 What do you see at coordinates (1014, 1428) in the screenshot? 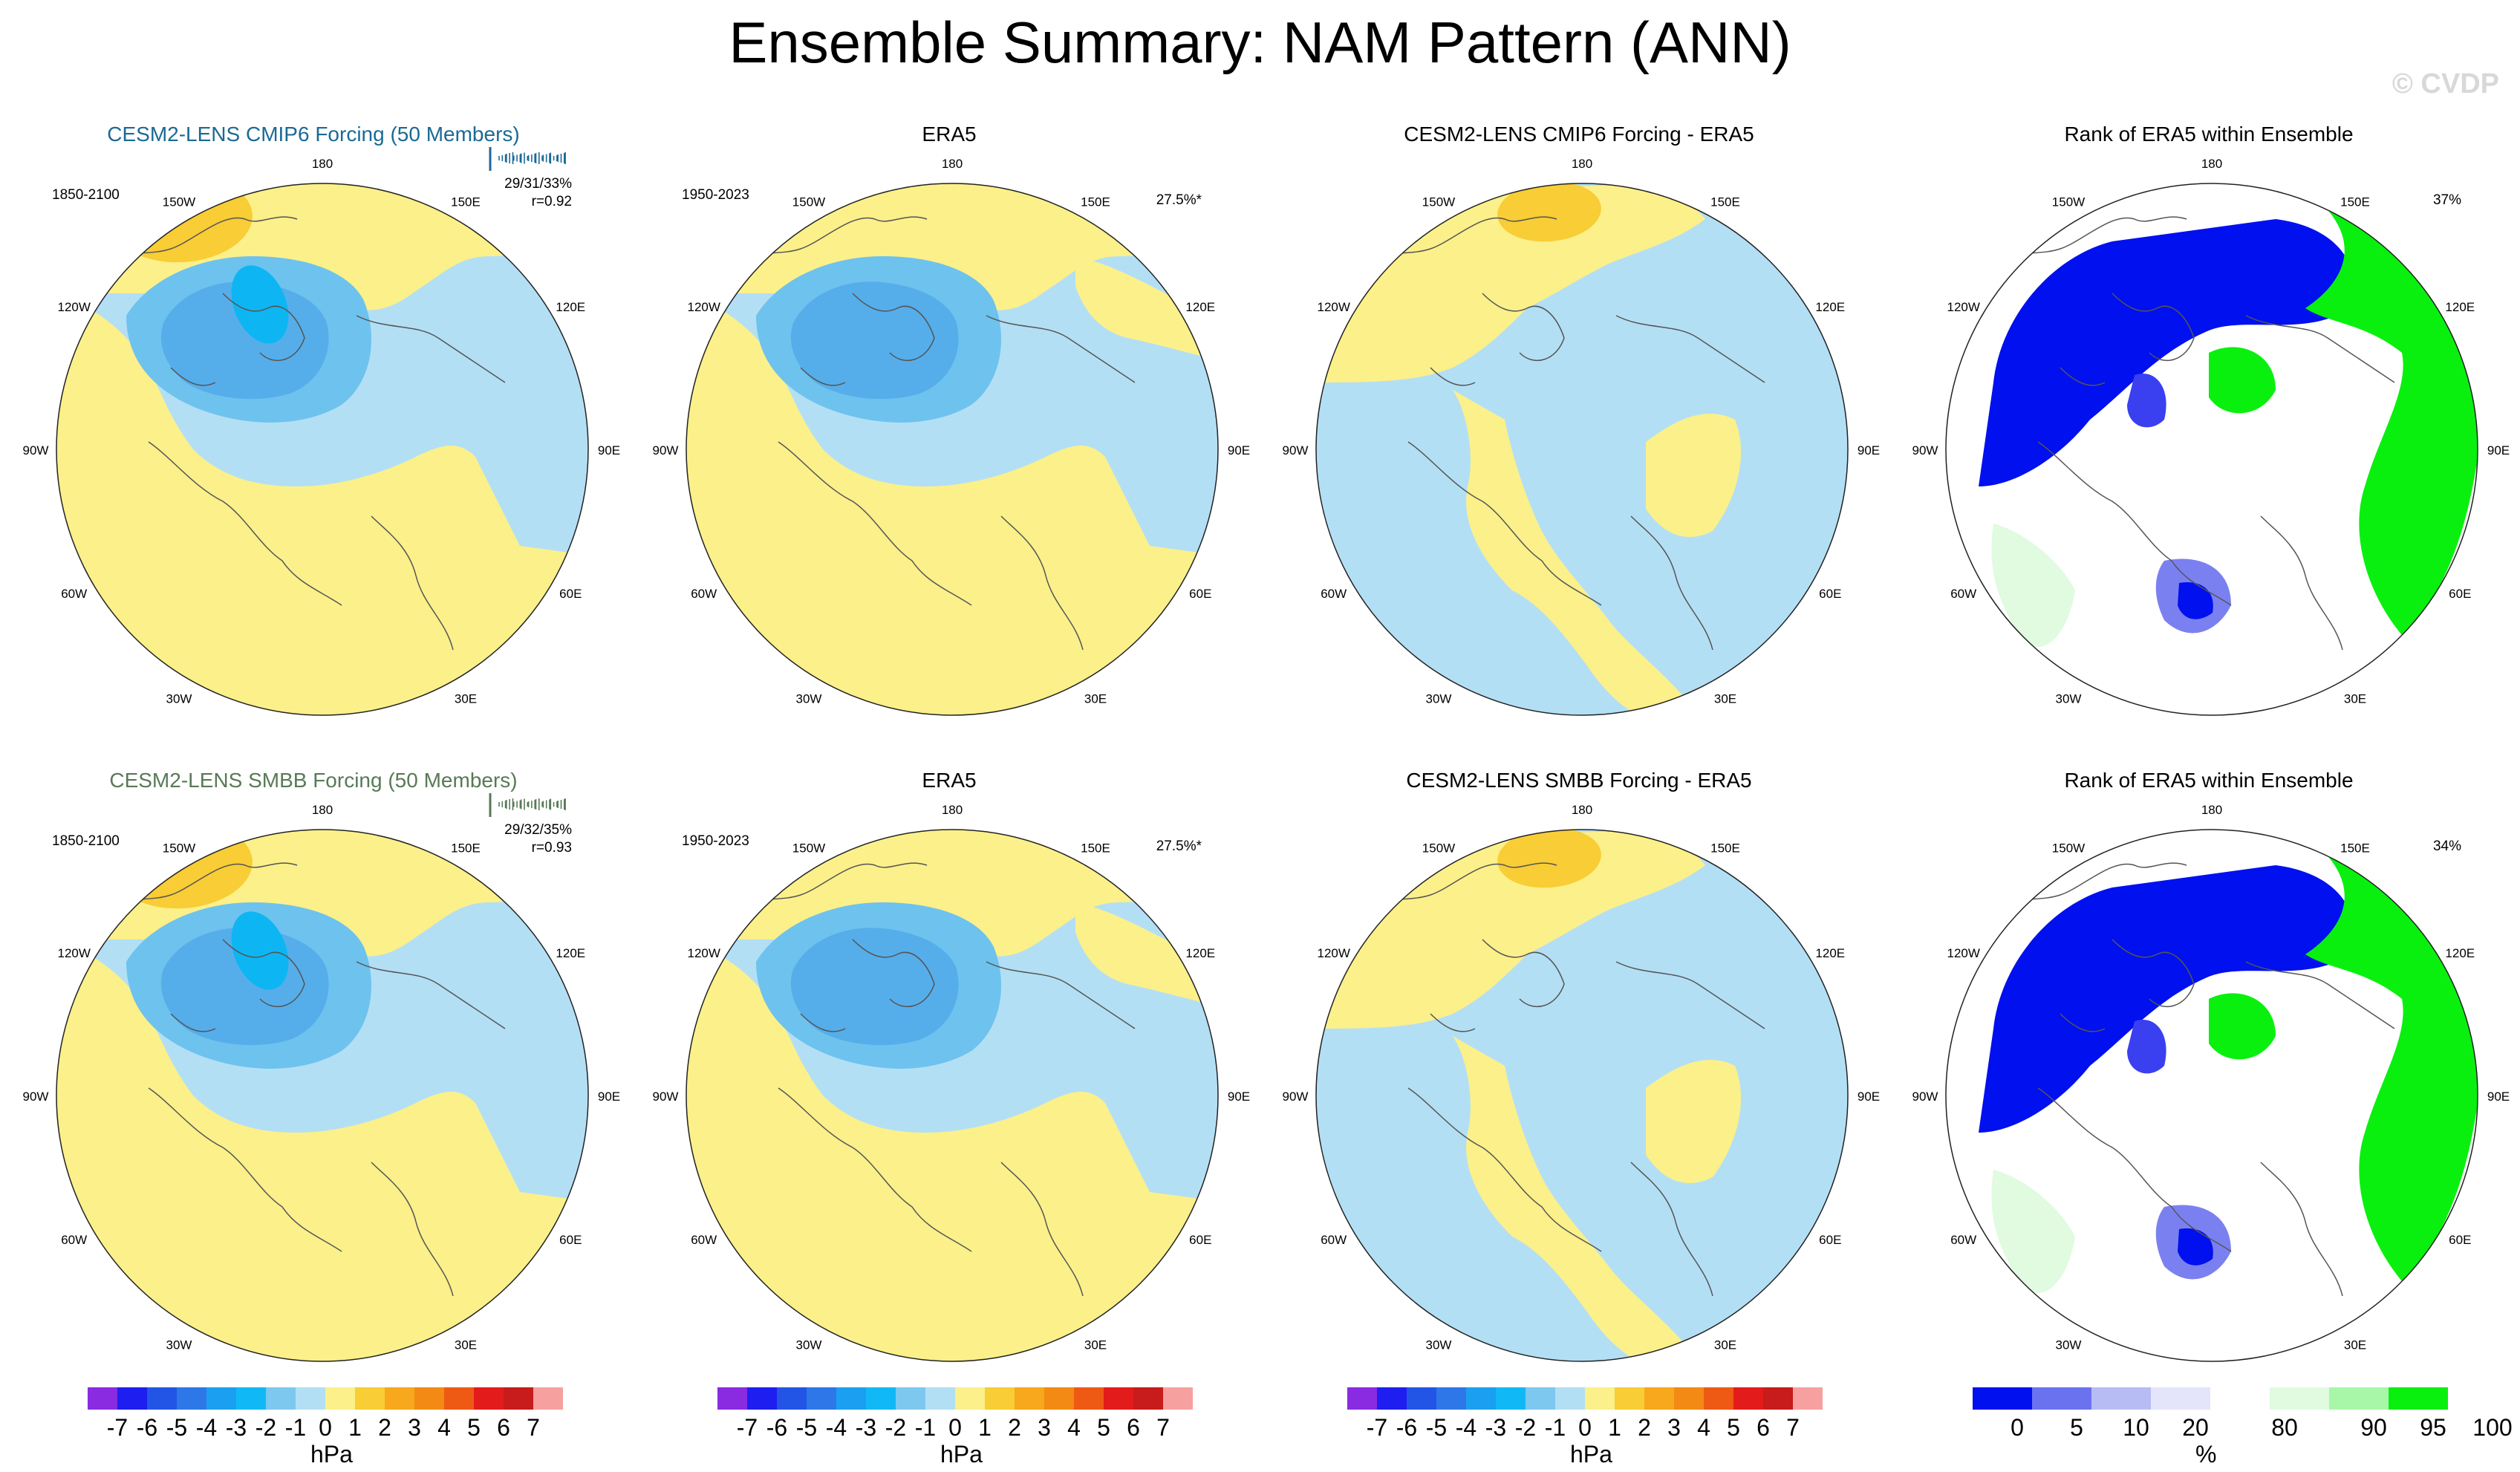
I see `colorbar-tick-label: 2` at bounding box center [1014, 1428].